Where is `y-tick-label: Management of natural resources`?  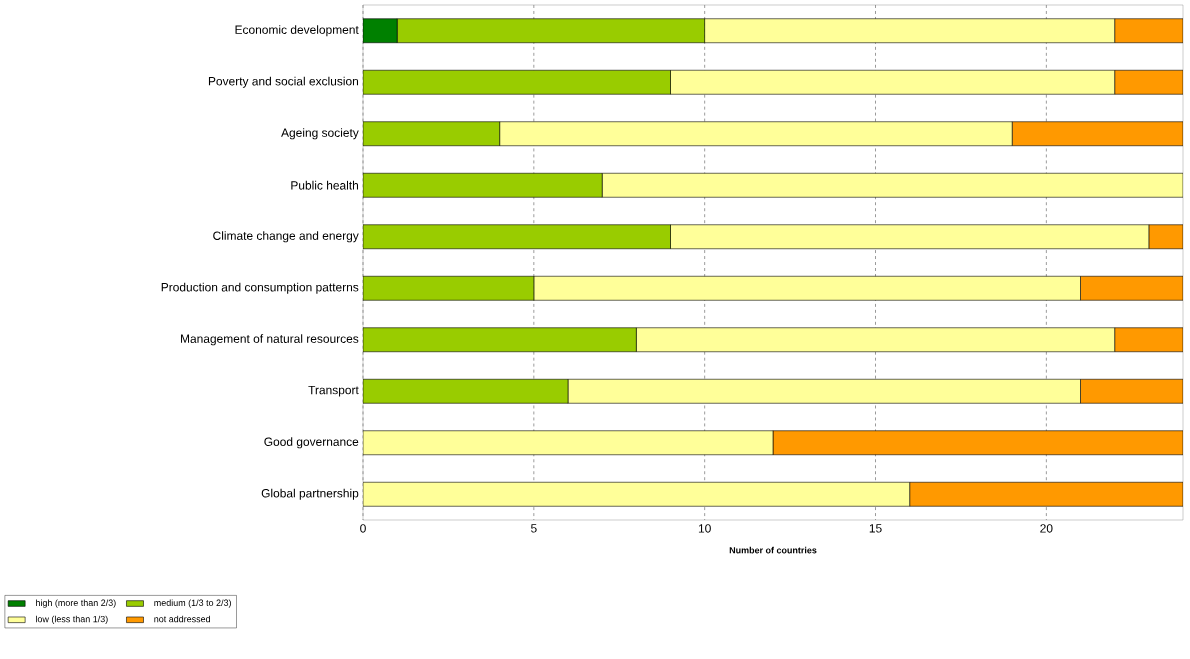 y-tick-label: Management of natural resources is located at coordinates (270, 340).